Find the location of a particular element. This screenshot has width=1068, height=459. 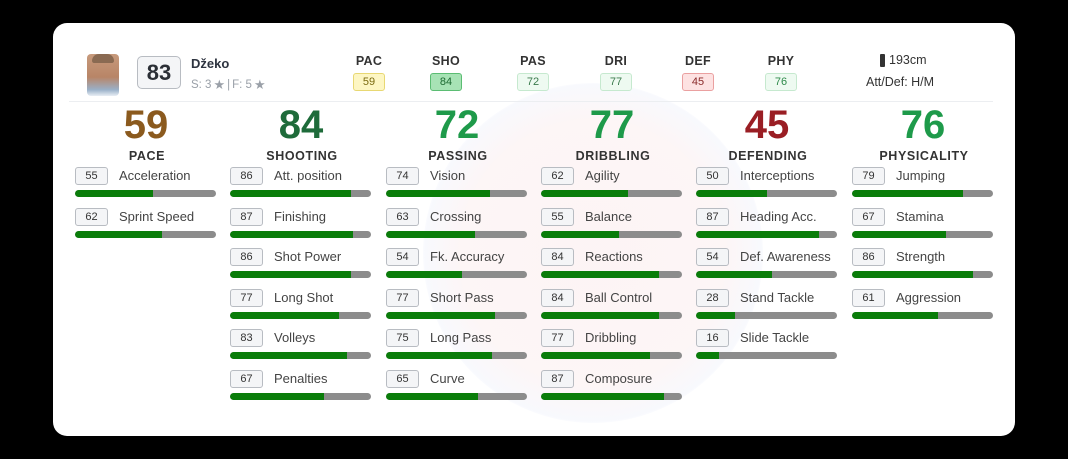

summary-stat-def: DEF 45 is located at coordinates (698, 72).